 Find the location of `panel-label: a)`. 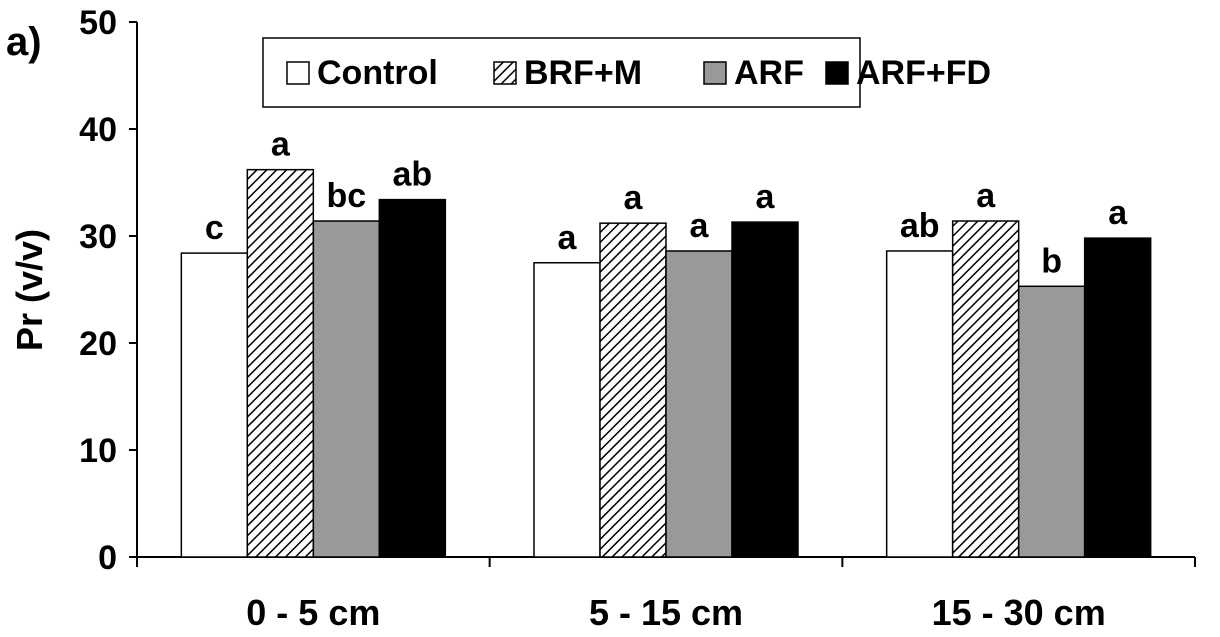

panel-label: a) is located at coordinates (24, 42).